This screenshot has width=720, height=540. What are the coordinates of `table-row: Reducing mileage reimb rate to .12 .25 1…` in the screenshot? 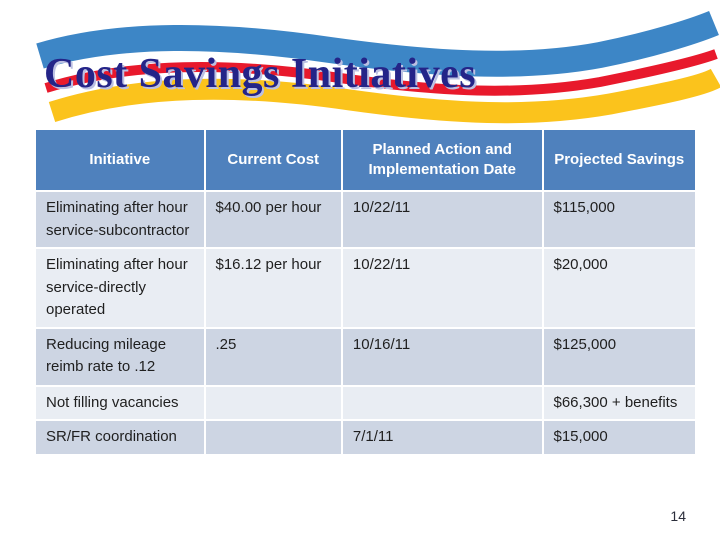 It's located at (365, 356).